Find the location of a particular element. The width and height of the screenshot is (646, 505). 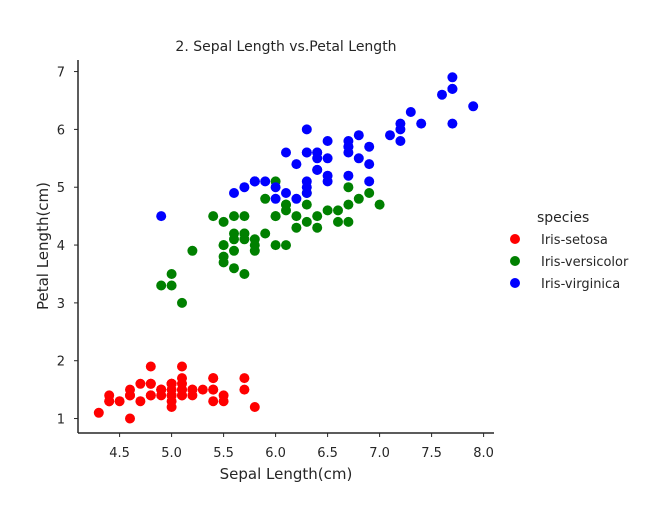

y-tick-label-7: 7 is located at coordinates (61, 73).